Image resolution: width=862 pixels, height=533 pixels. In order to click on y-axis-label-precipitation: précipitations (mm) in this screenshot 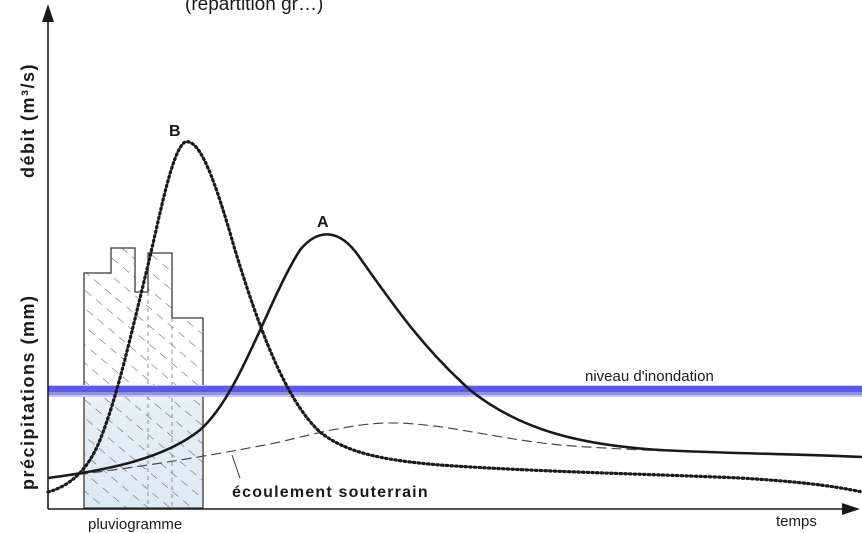, I will do `click(28, 392)`.